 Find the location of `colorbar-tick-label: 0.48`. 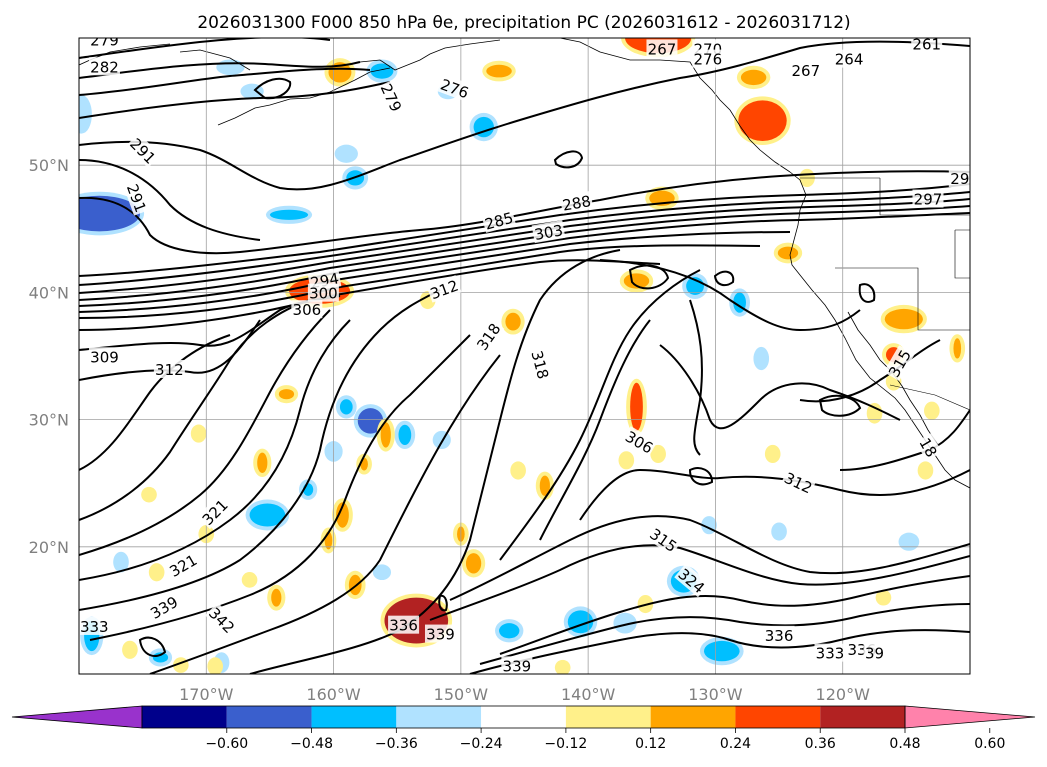

colorbar-tick-label: 0.48 is located at coordinates (904, 744).